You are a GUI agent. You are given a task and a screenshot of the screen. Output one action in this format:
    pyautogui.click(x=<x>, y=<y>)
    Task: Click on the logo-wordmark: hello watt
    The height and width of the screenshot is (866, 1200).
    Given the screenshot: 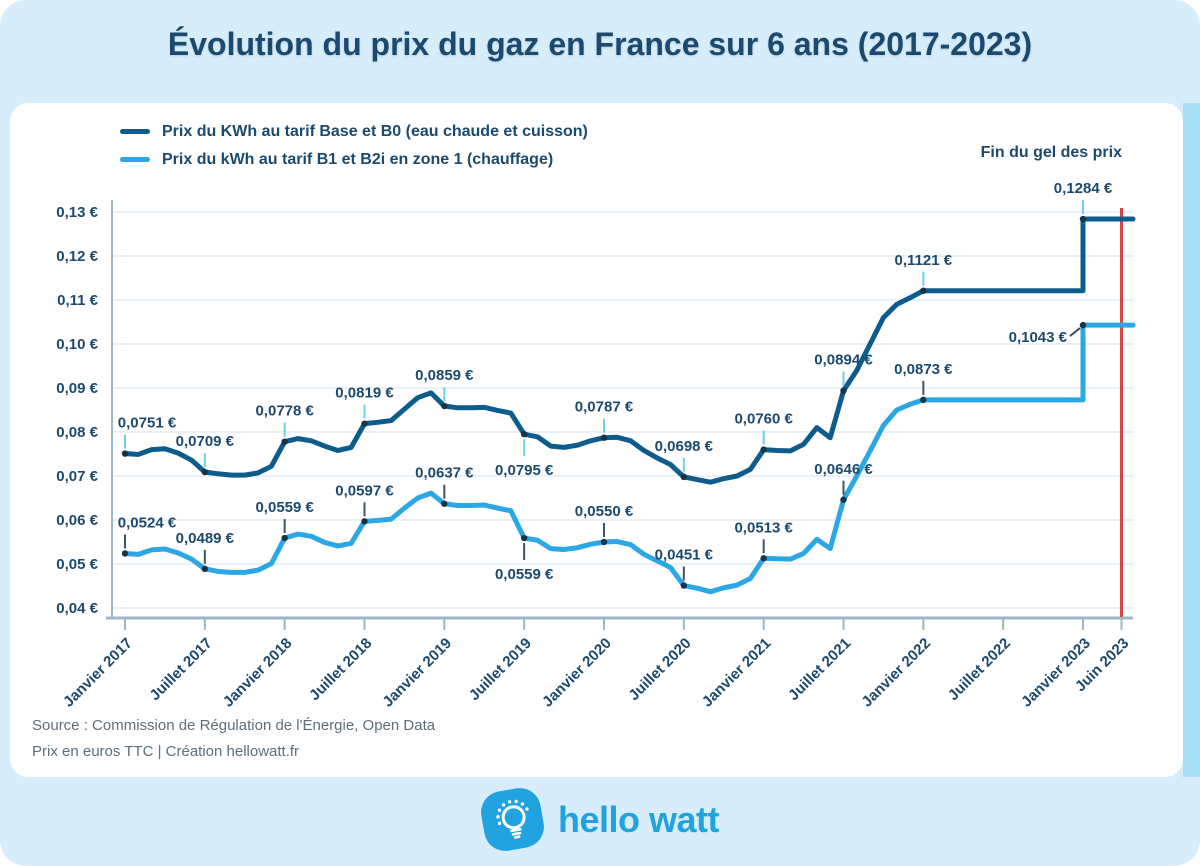 What is the action you would take?
    pyautogui.click(x=638, y=819)
    